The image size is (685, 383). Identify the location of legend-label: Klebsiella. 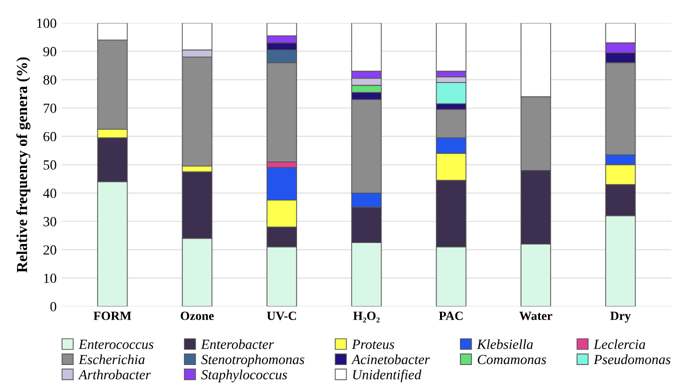
(504, 344).